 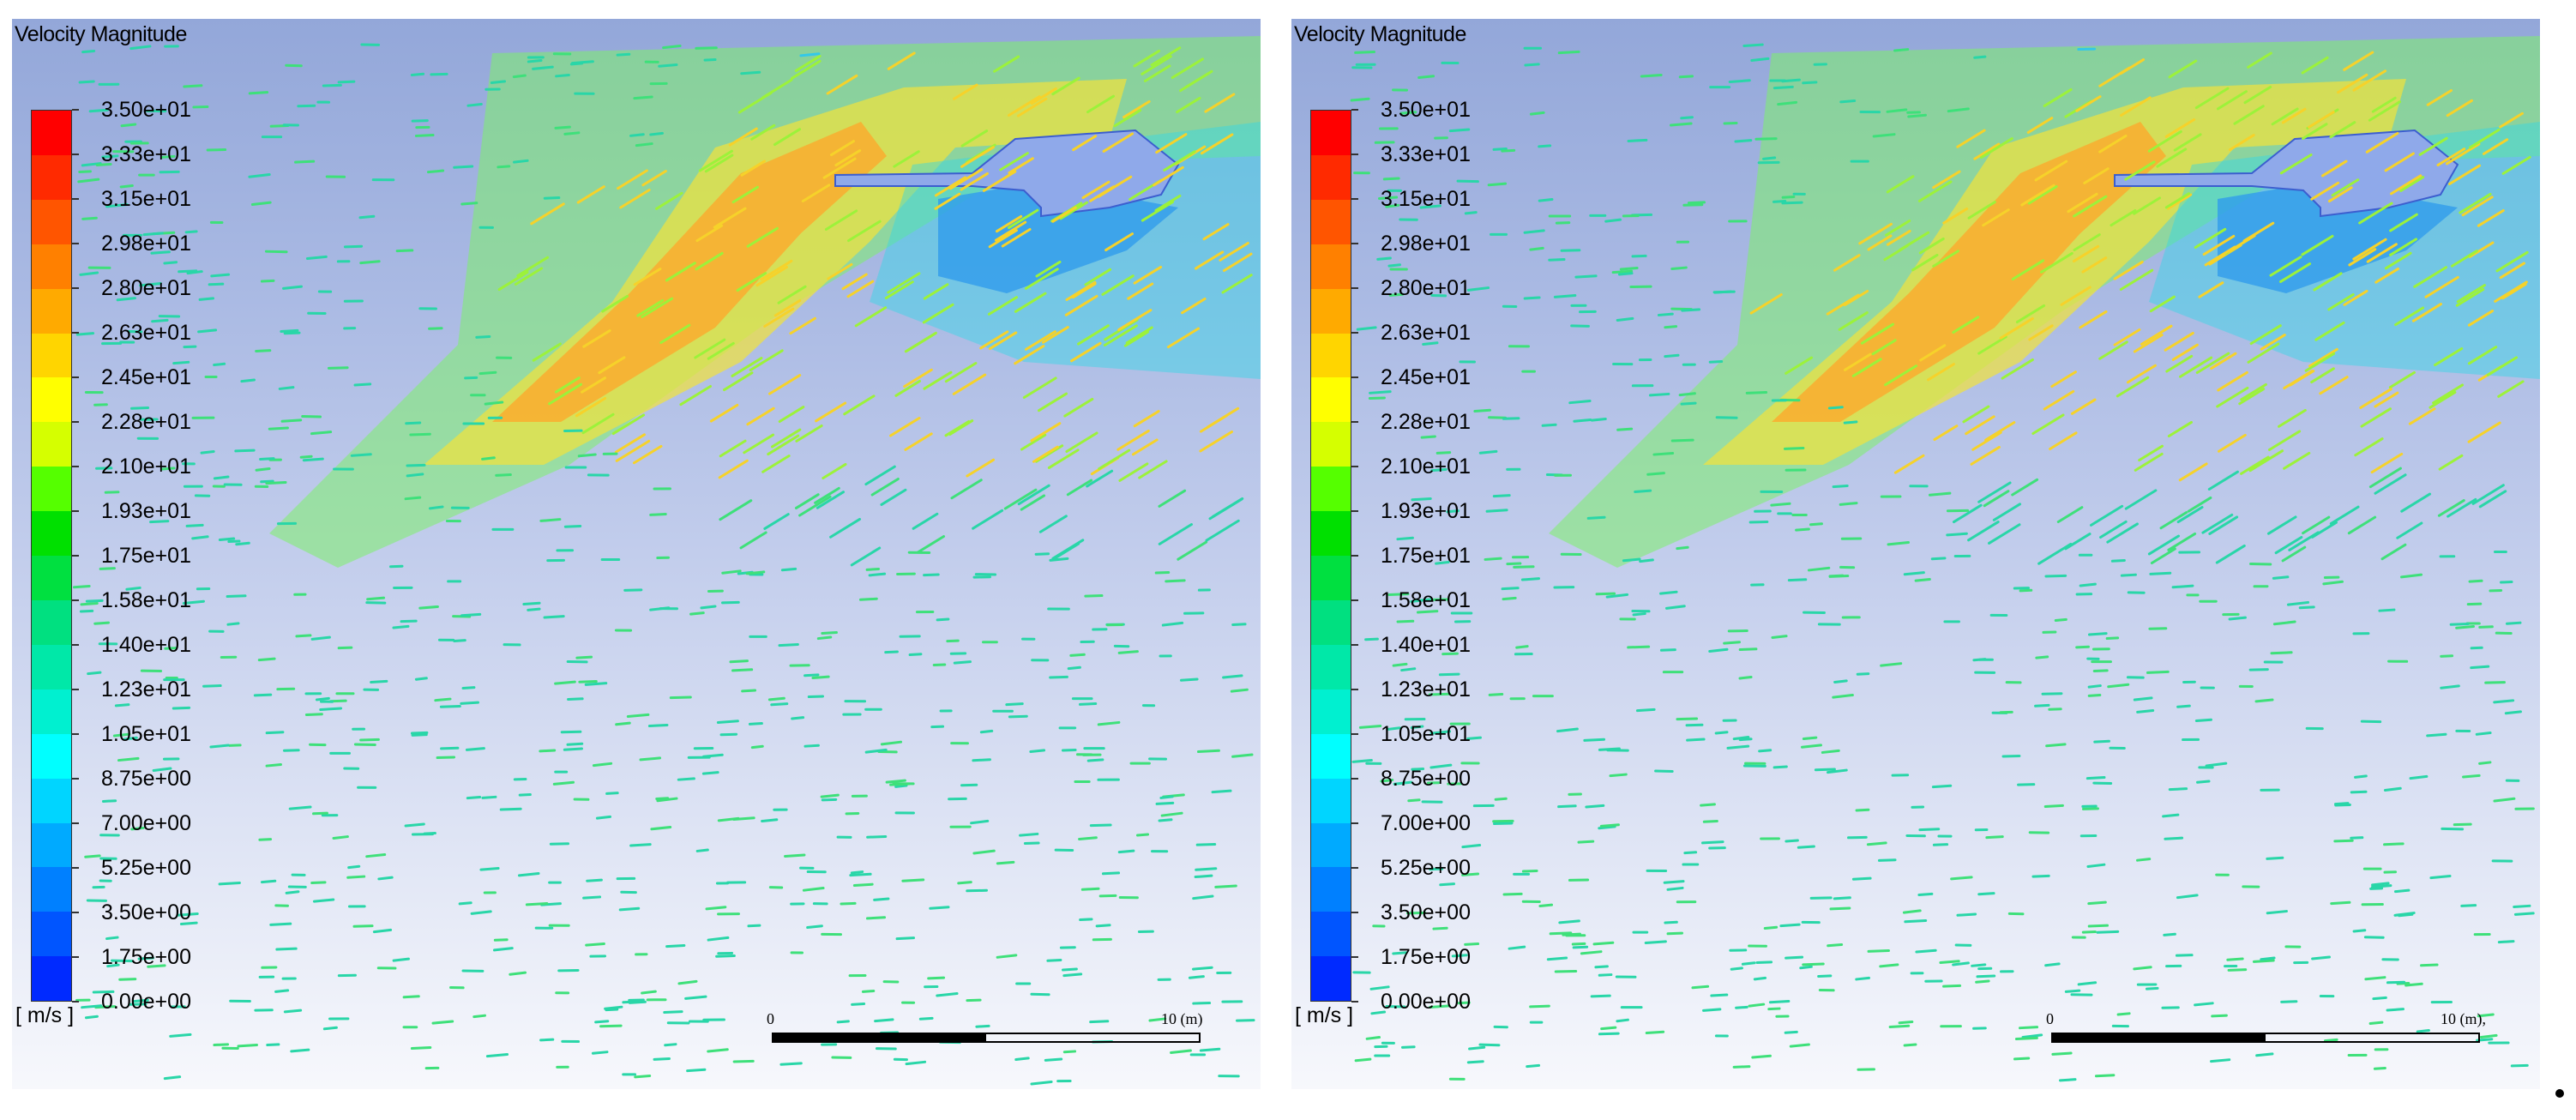 What do you see at coordinates (2559, 1093) in the screenshot?
I see `trailing-dot` at bounding box center [2559, 1093].